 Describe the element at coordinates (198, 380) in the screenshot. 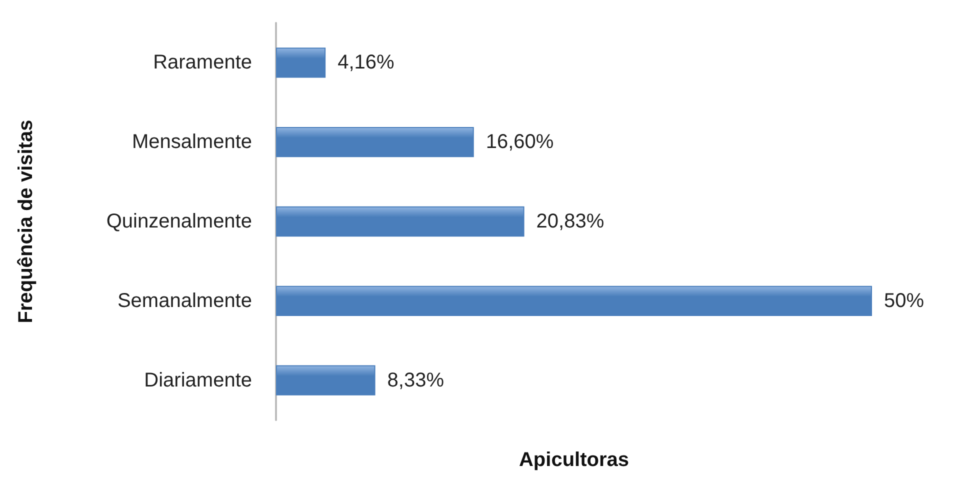

I see `y-tick-label: Diariamente` at that location.